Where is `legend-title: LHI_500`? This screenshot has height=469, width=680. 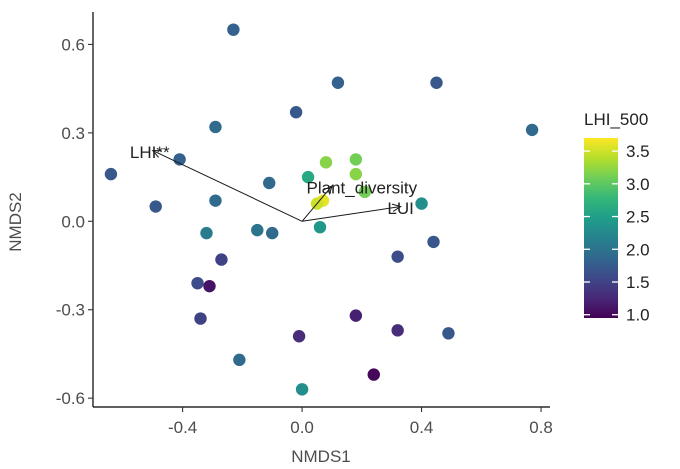 legend-title: LHI_500 is located at coordinates (616, 119).